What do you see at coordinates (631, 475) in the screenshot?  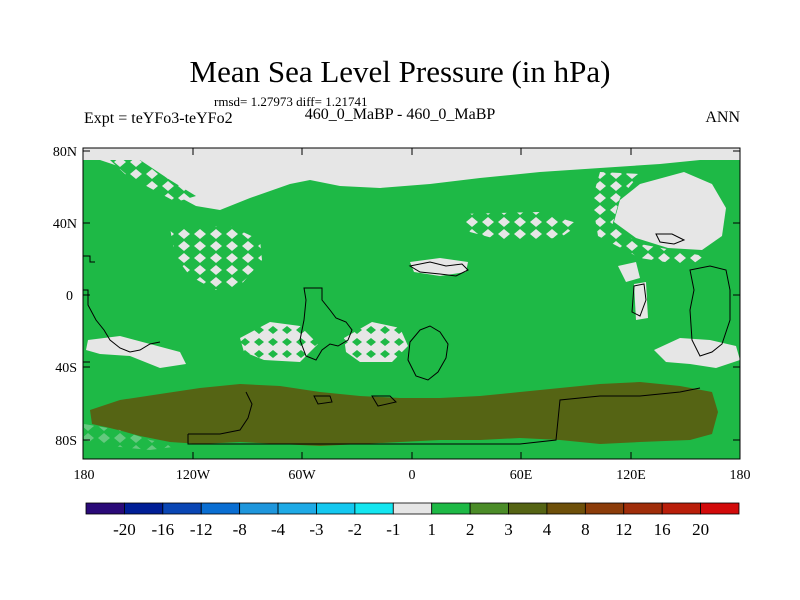 I see `x-tick-label: 120E` at bounding box center [631, 475].